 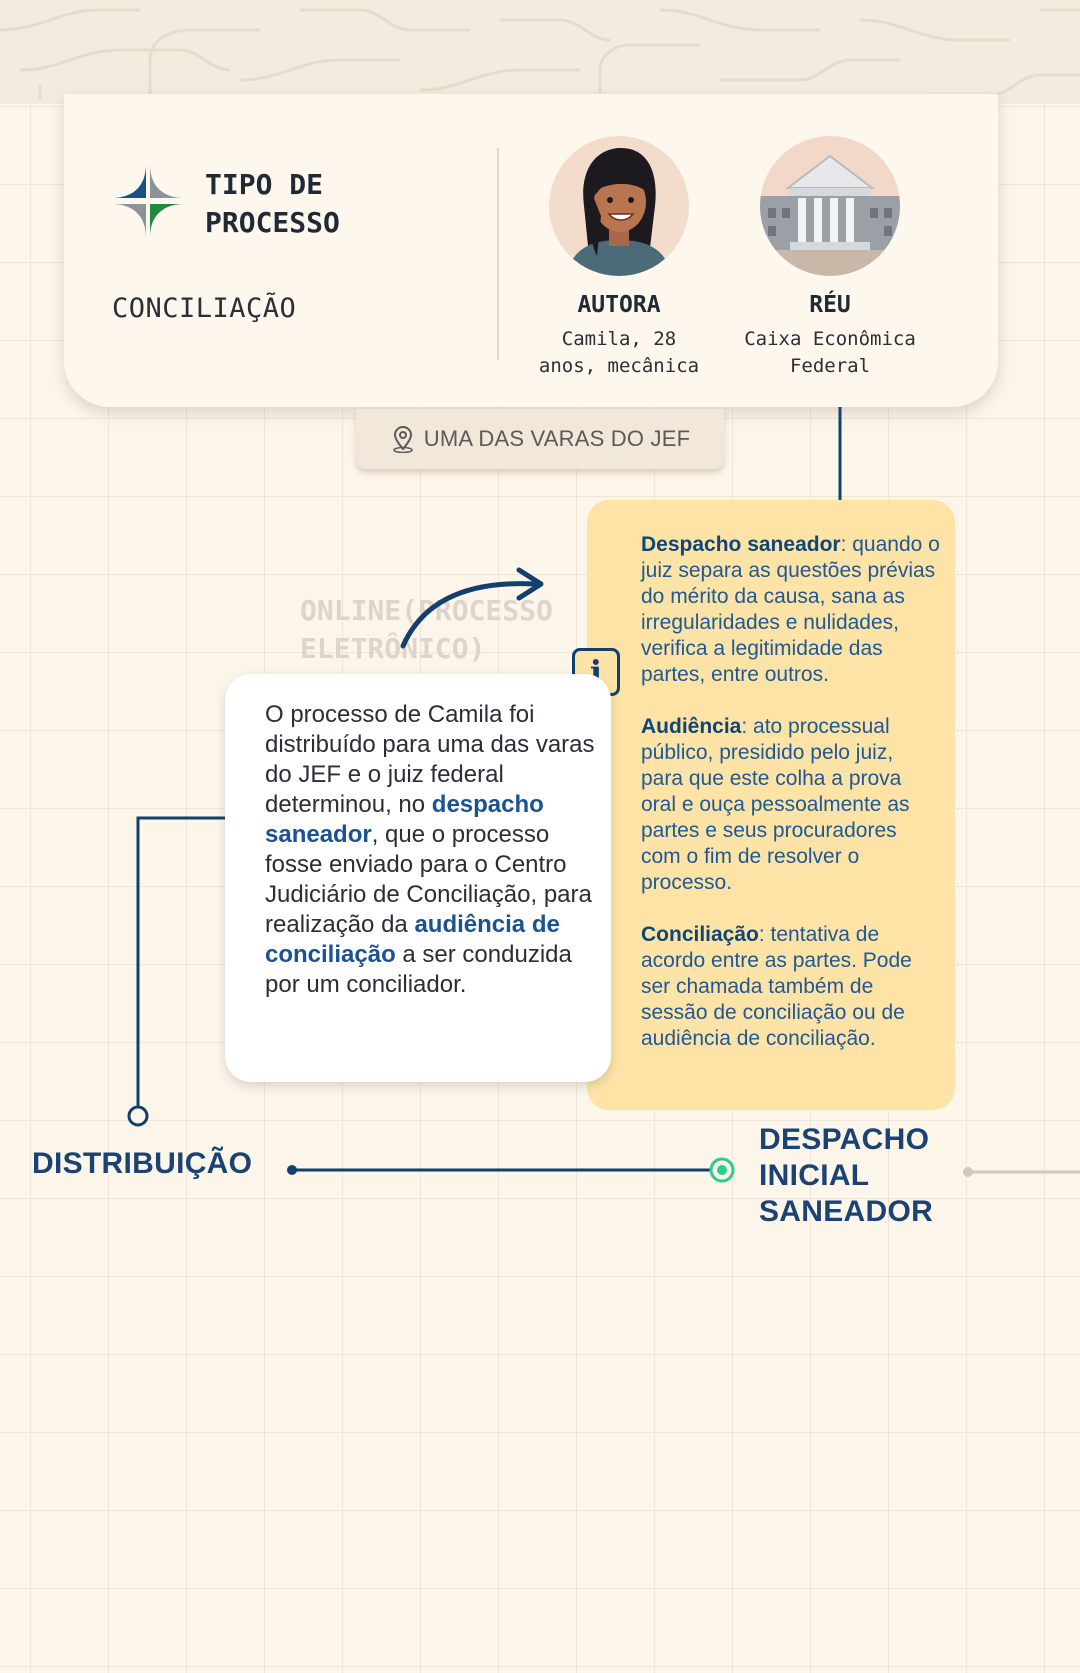 I want to click on woman-avatar-icon, so click(x=619, y=206).